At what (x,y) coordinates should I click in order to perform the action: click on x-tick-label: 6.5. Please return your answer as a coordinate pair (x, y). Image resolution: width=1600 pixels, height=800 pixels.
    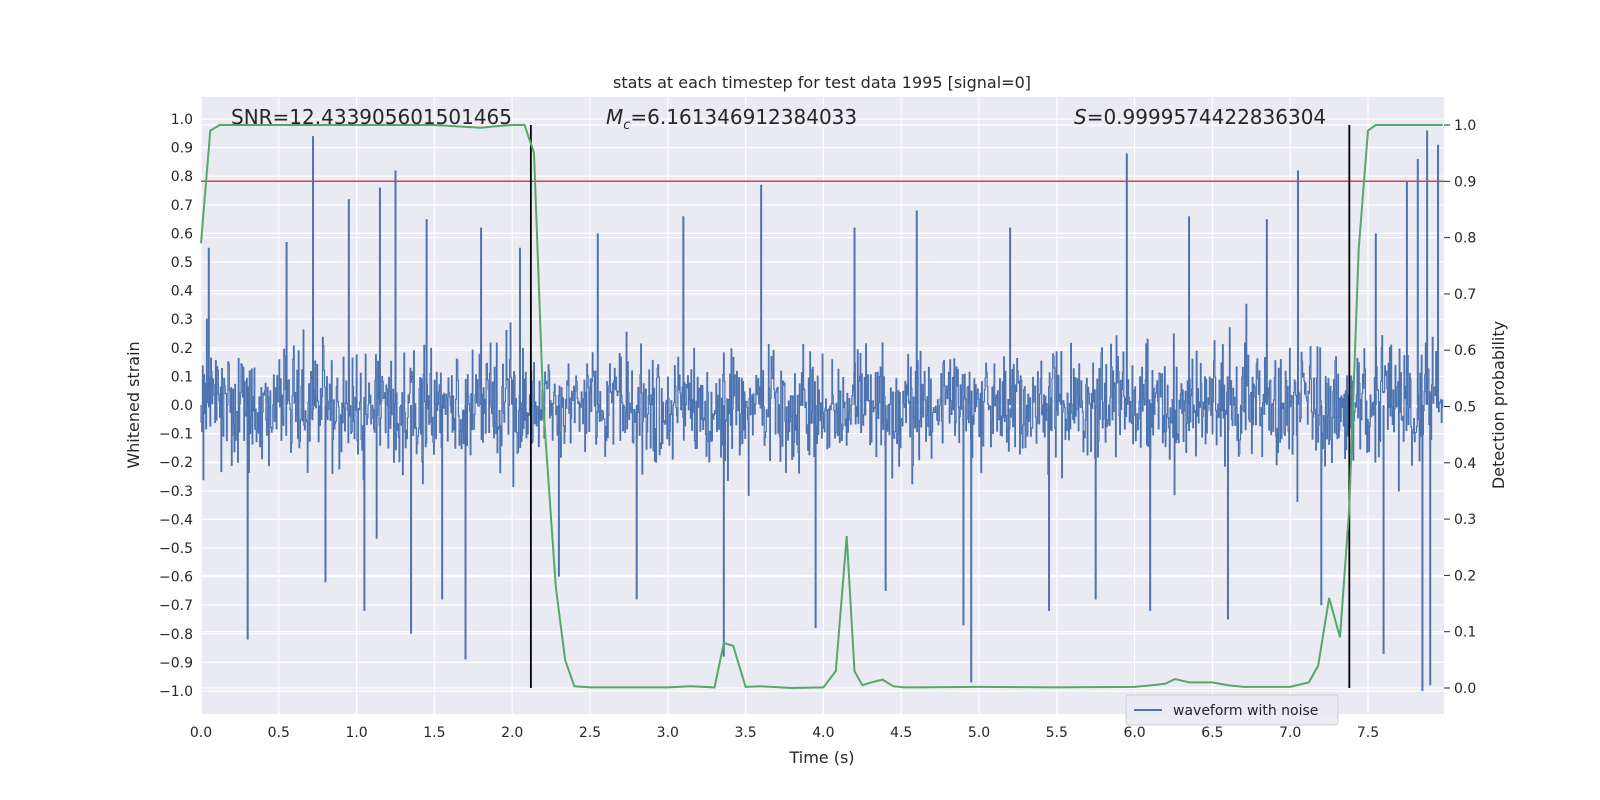
    Looking at the image, I should click on (1212, 733).